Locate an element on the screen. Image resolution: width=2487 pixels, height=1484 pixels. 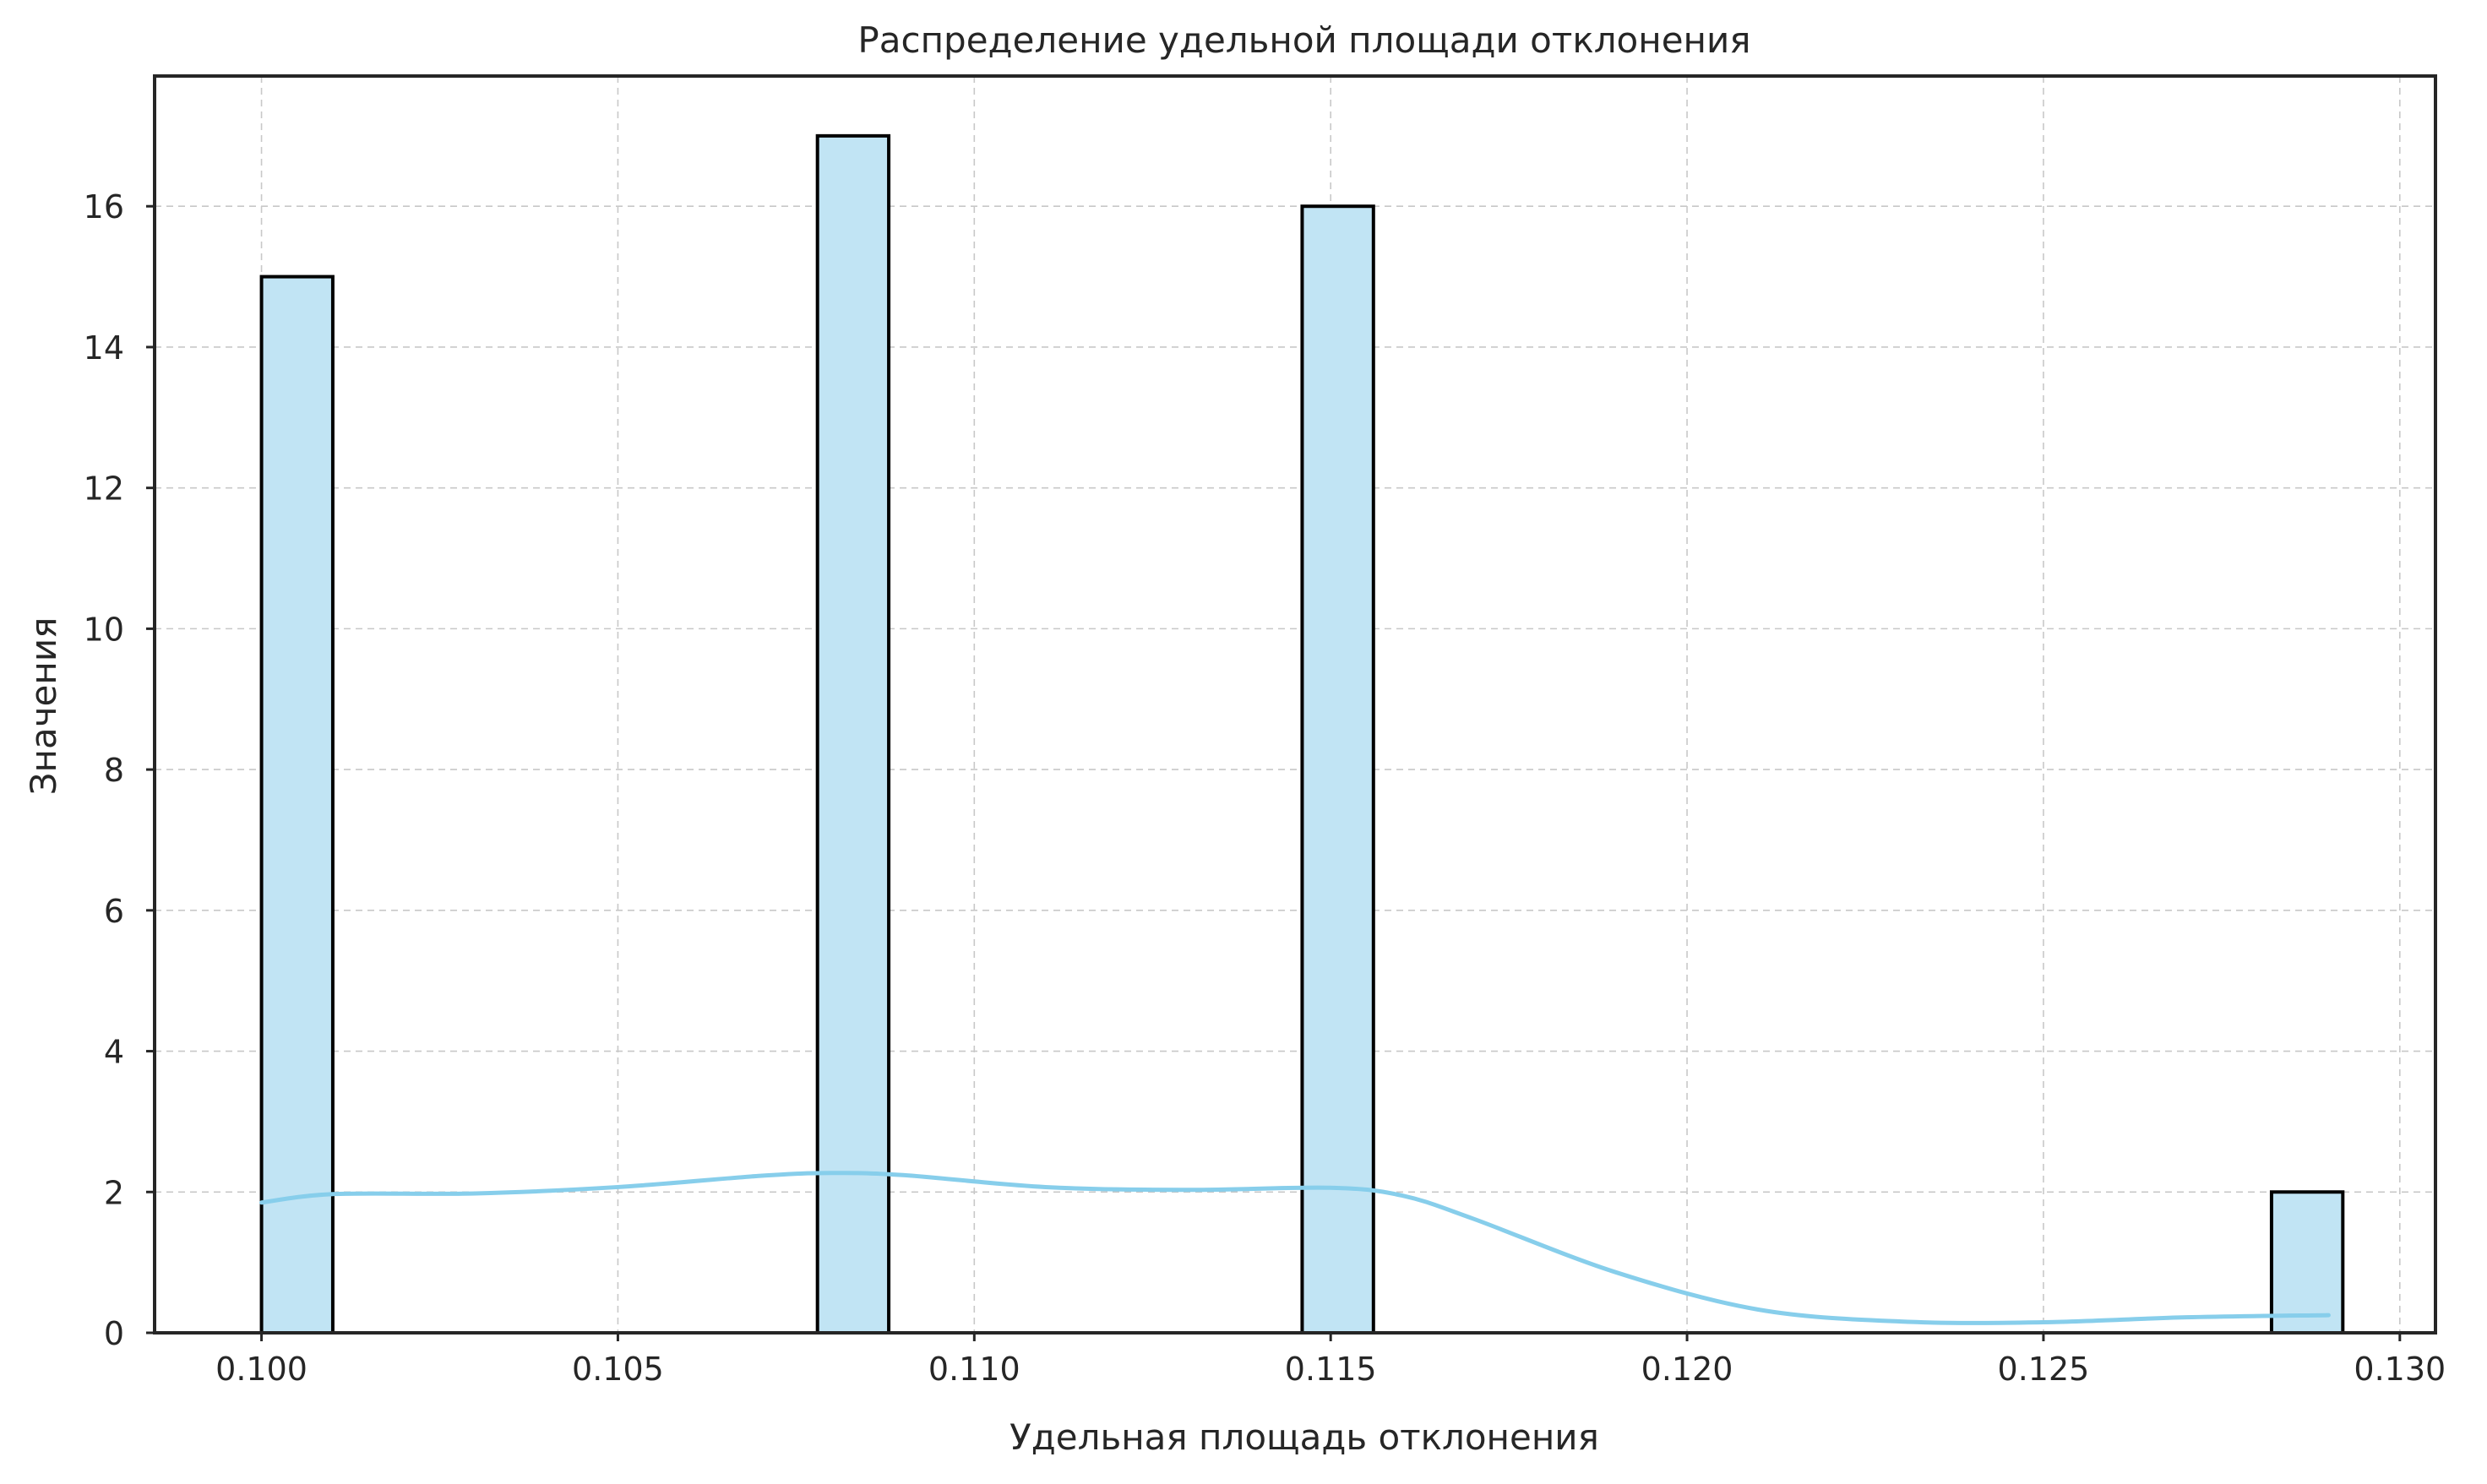
y-tick-label: 12 is located at coordinates (104, 489).